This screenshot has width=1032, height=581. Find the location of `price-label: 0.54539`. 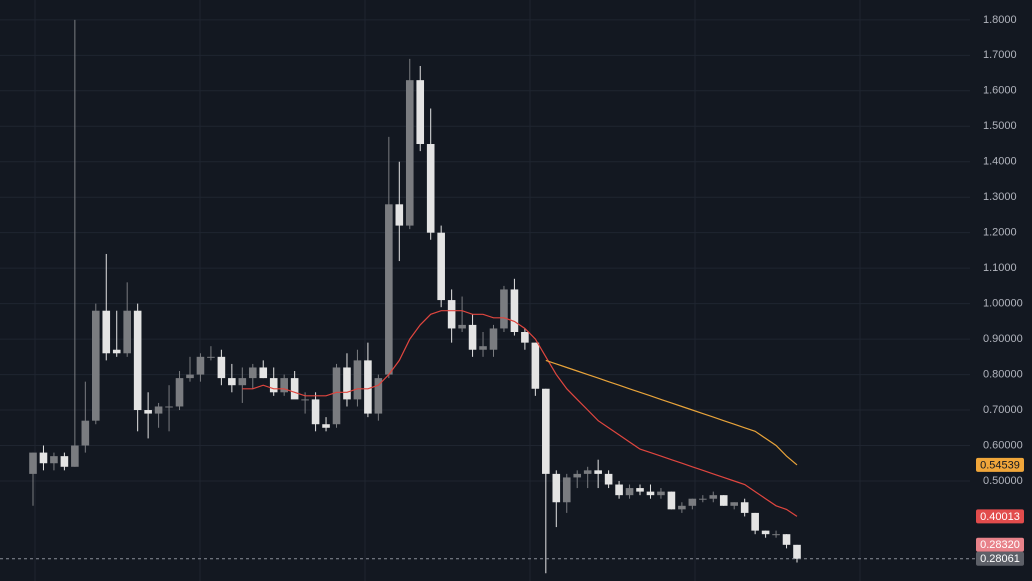

price-label: 0.54539 is located at coordinates (1000, 465).